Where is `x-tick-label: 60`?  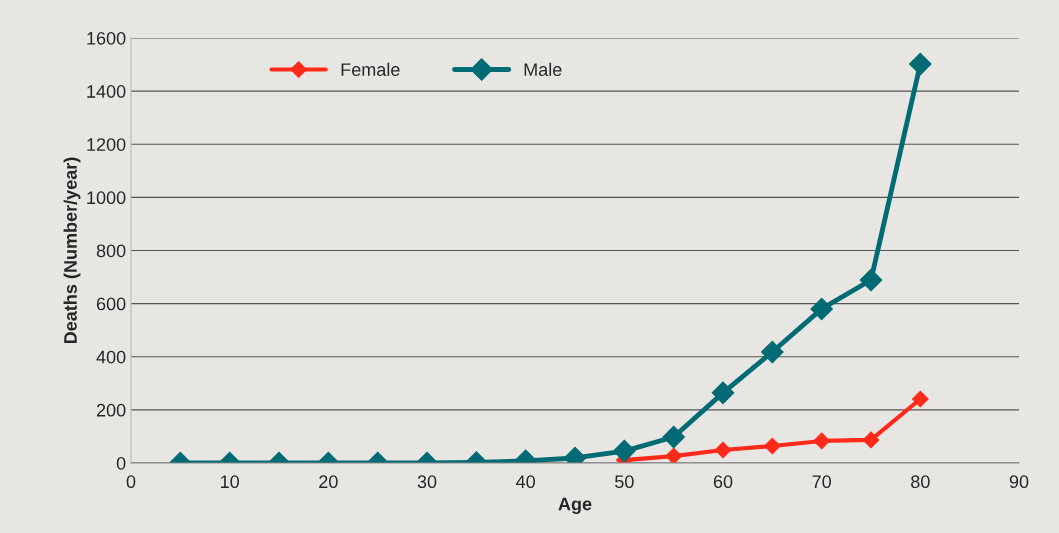
x-tick-label: 60 is located at coordinates (723, 482).